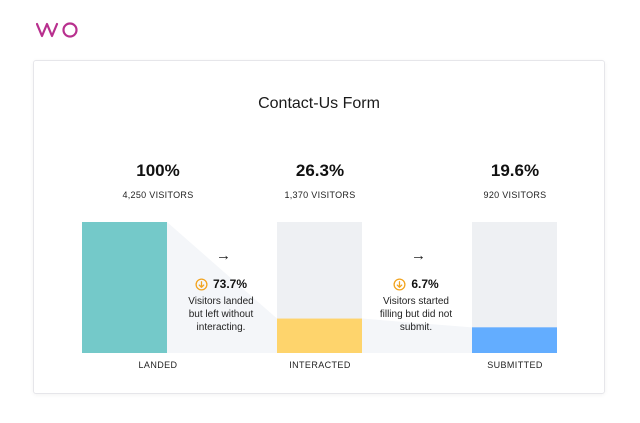  I want to click on dropoff-pct-2: 6.7%, so click(425, 284).